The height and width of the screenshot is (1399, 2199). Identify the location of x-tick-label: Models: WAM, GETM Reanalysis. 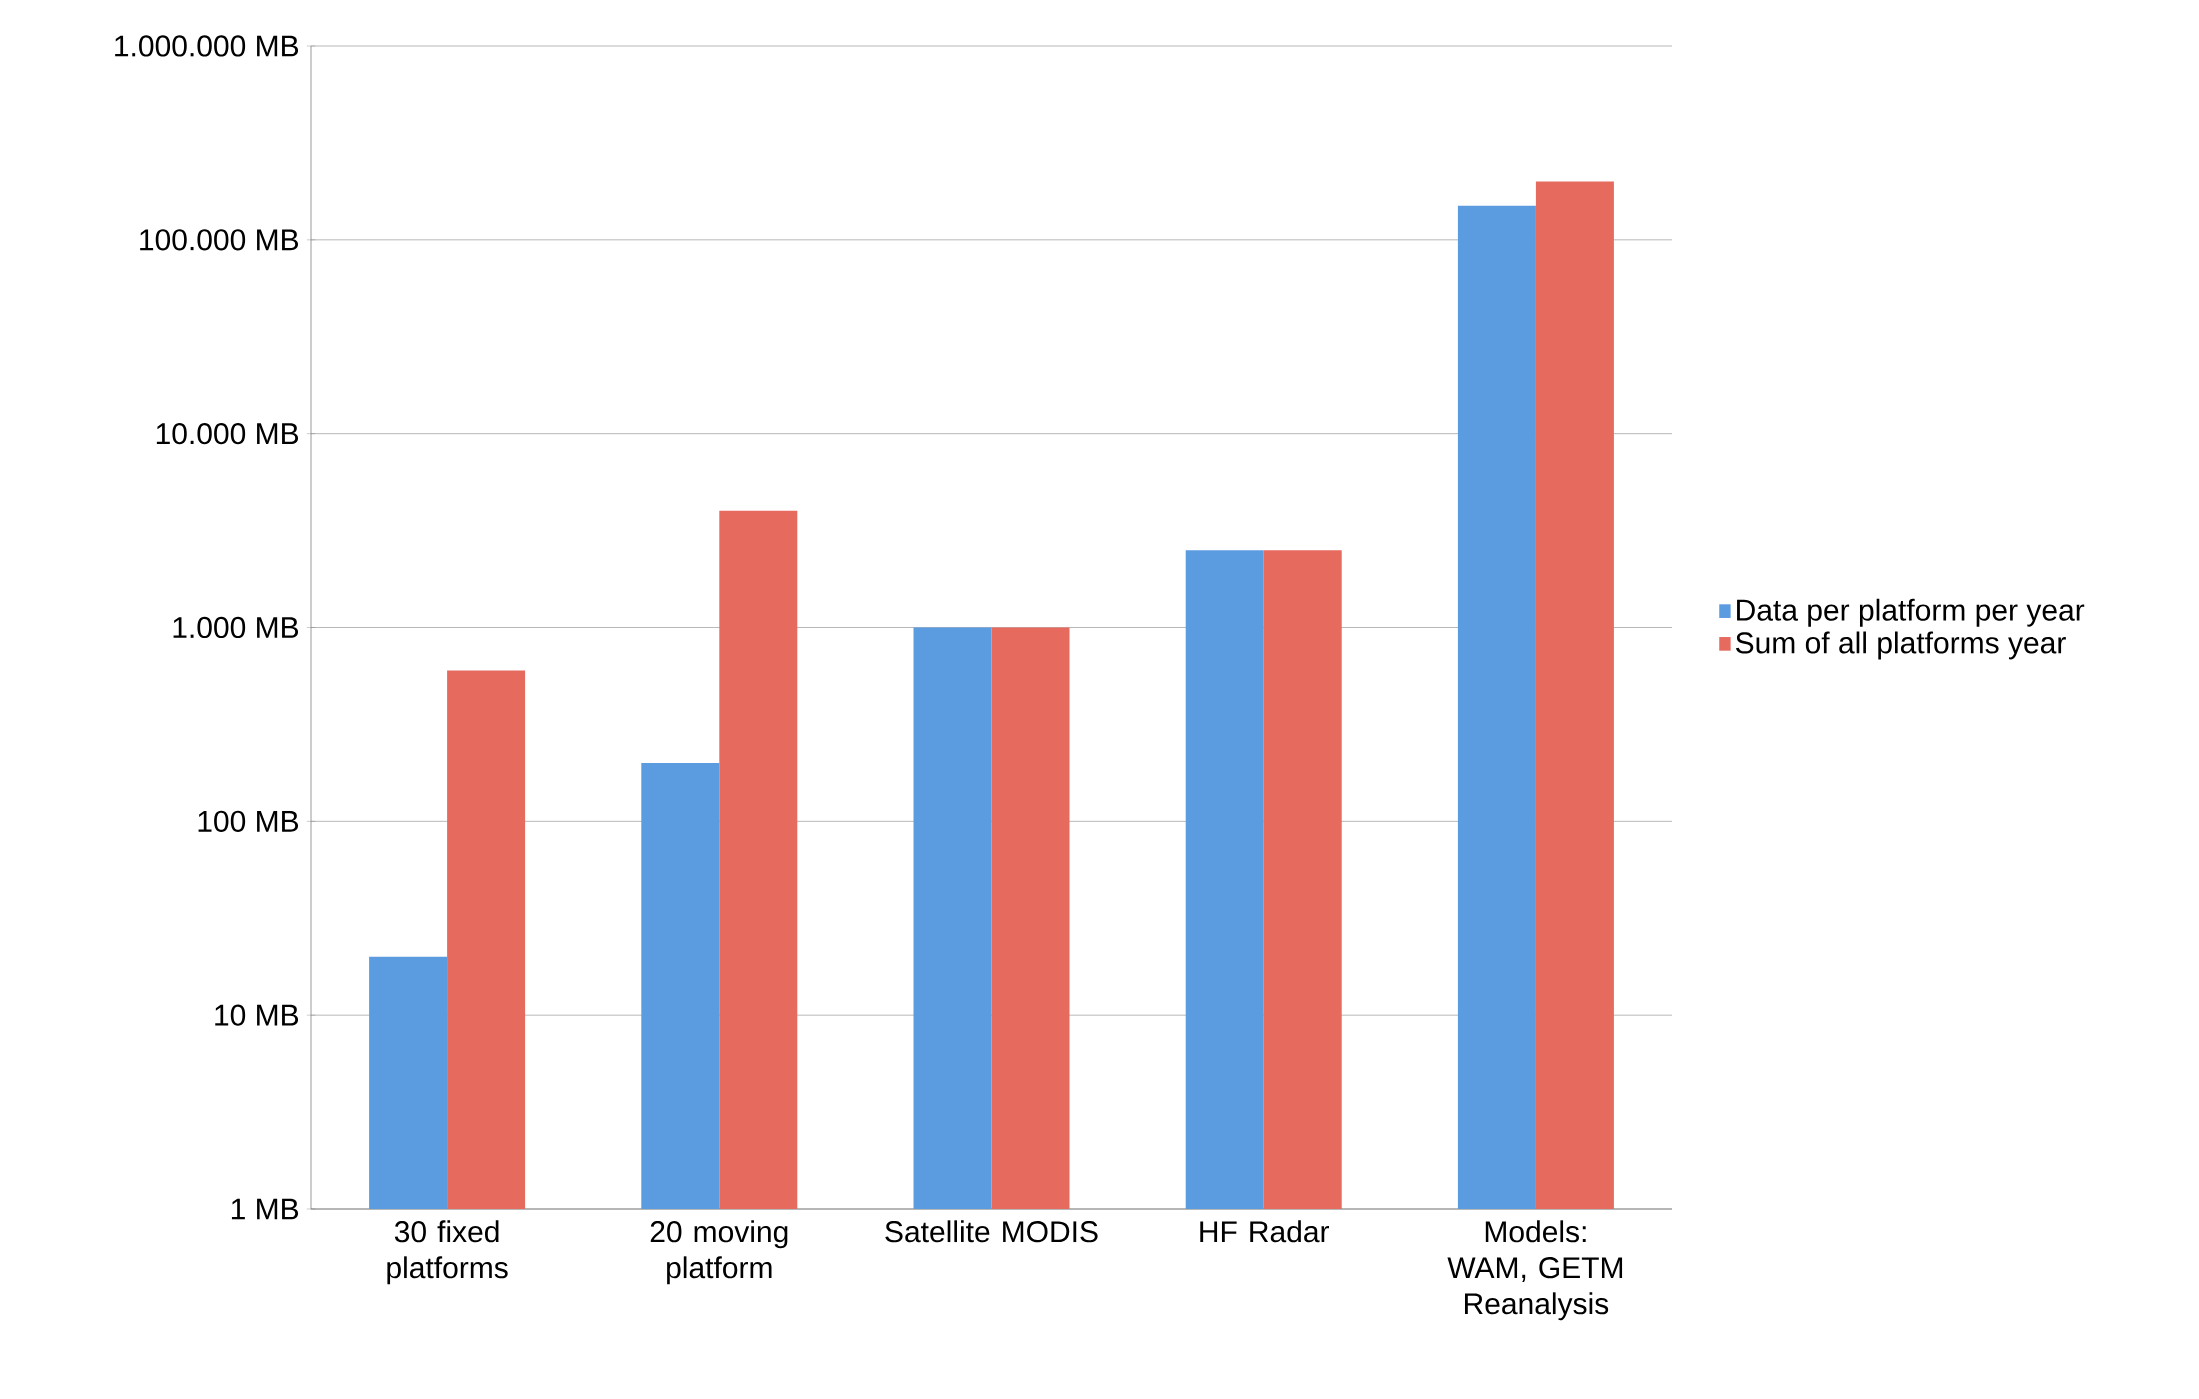
(1535, 1270).